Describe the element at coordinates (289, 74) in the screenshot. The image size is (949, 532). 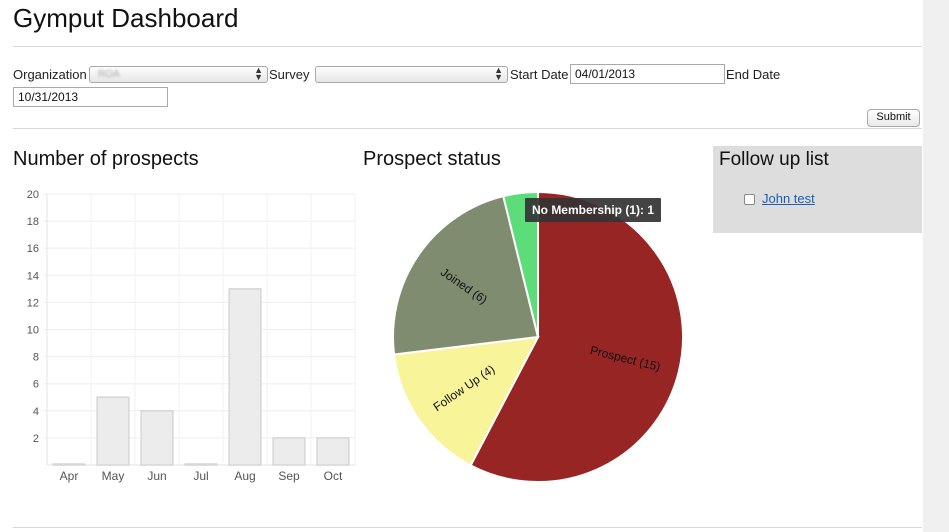
I see `survey-label: Survey` at that location.